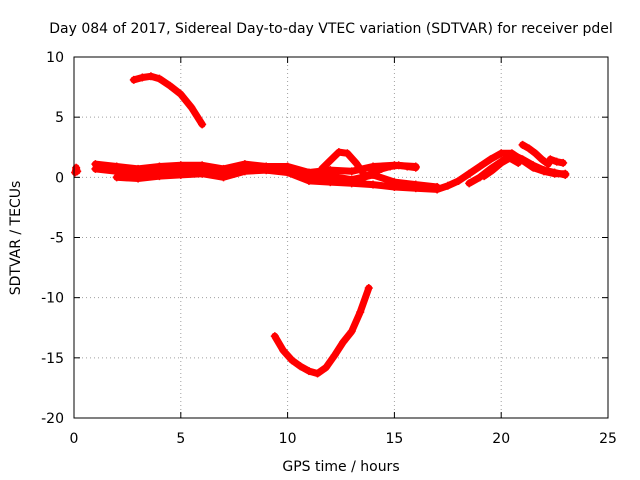  I want to click on y-tick-label: 5, so click(59, 118).